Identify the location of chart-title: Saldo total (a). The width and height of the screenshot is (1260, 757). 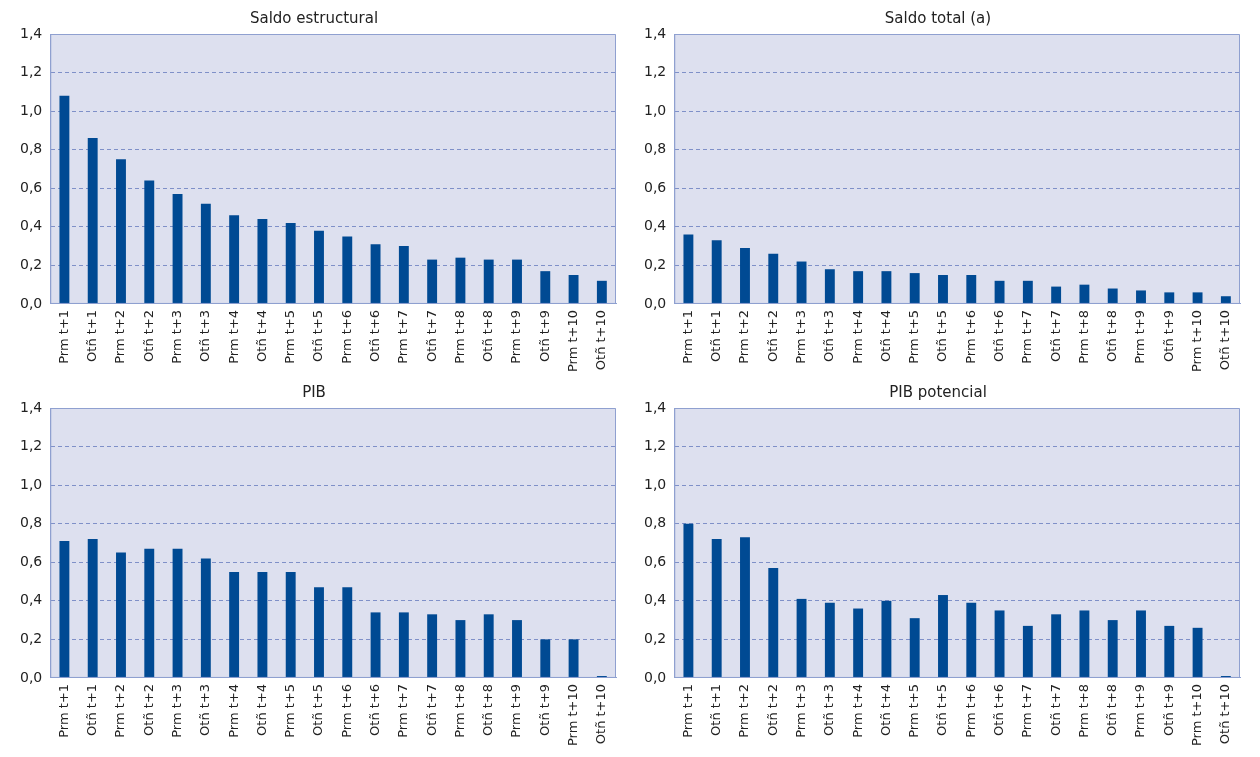
(938, 17).